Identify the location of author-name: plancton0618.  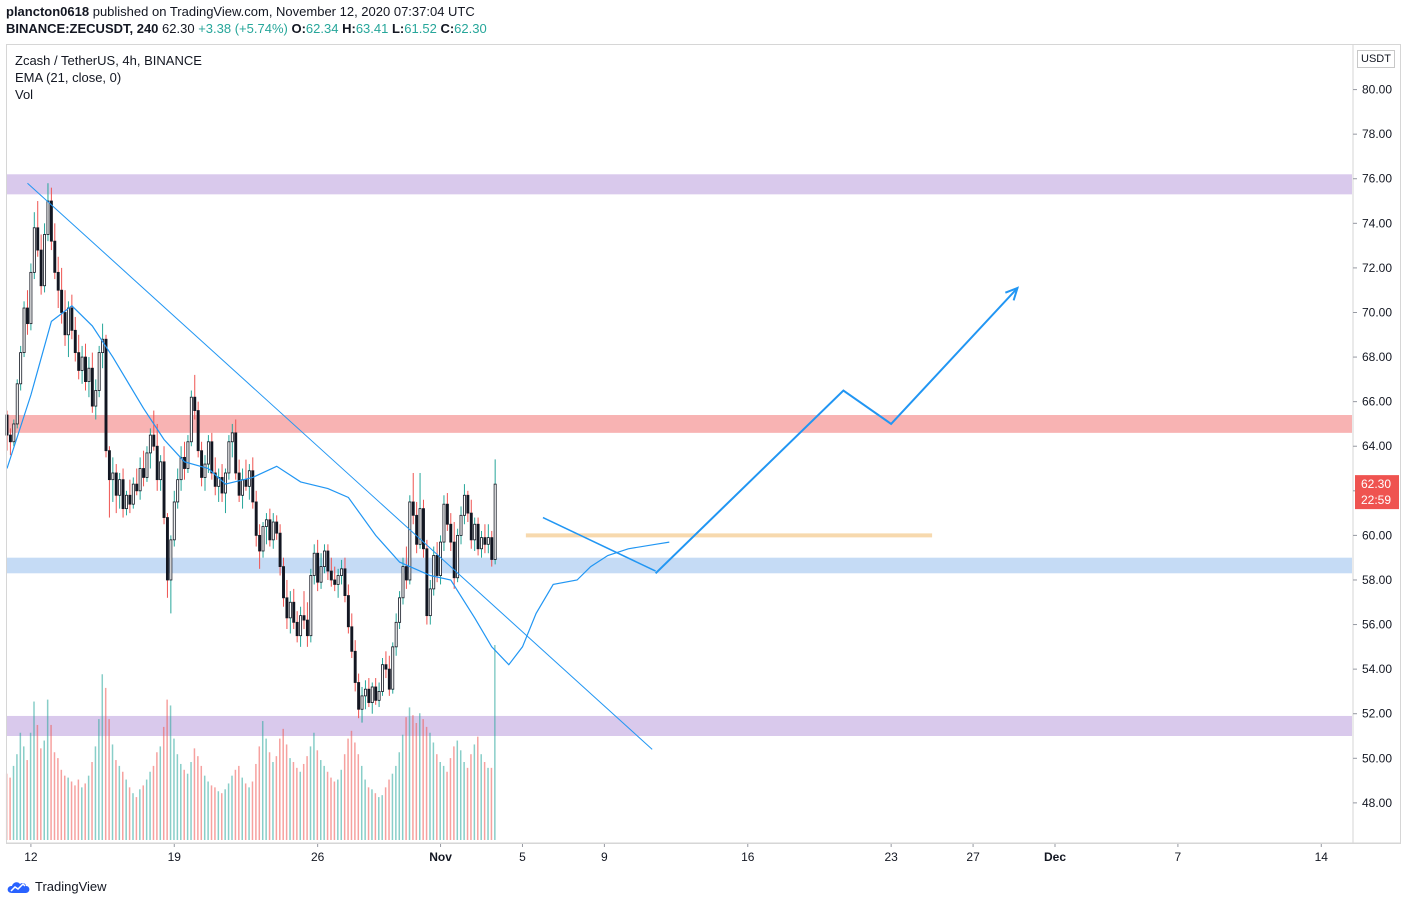
(48, 11).